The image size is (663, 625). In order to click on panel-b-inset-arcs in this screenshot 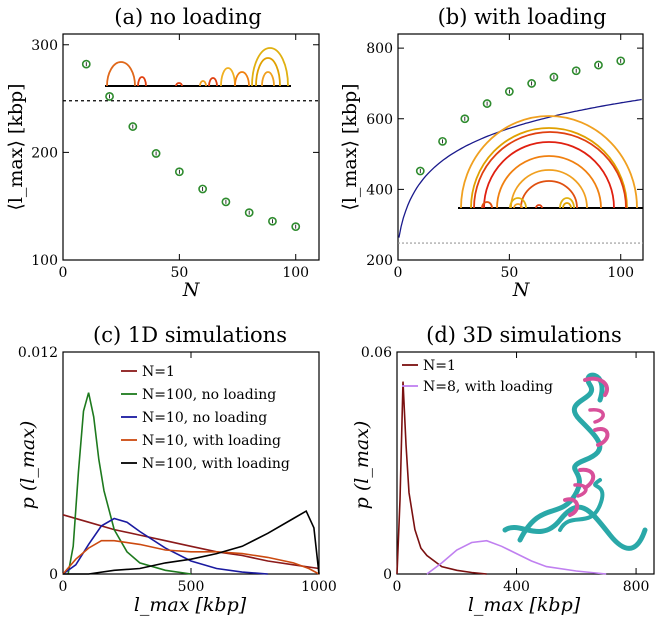, I will do `click(550, 162)`.